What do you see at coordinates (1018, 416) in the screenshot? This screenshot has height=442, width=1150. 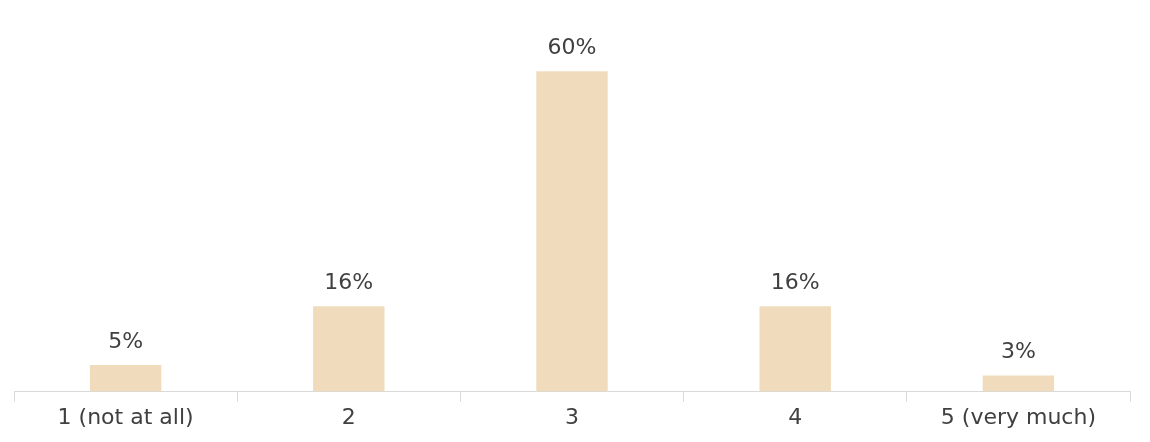 I see `x-tick-label: 5 (very much)` at bounding box center [1018, 416].